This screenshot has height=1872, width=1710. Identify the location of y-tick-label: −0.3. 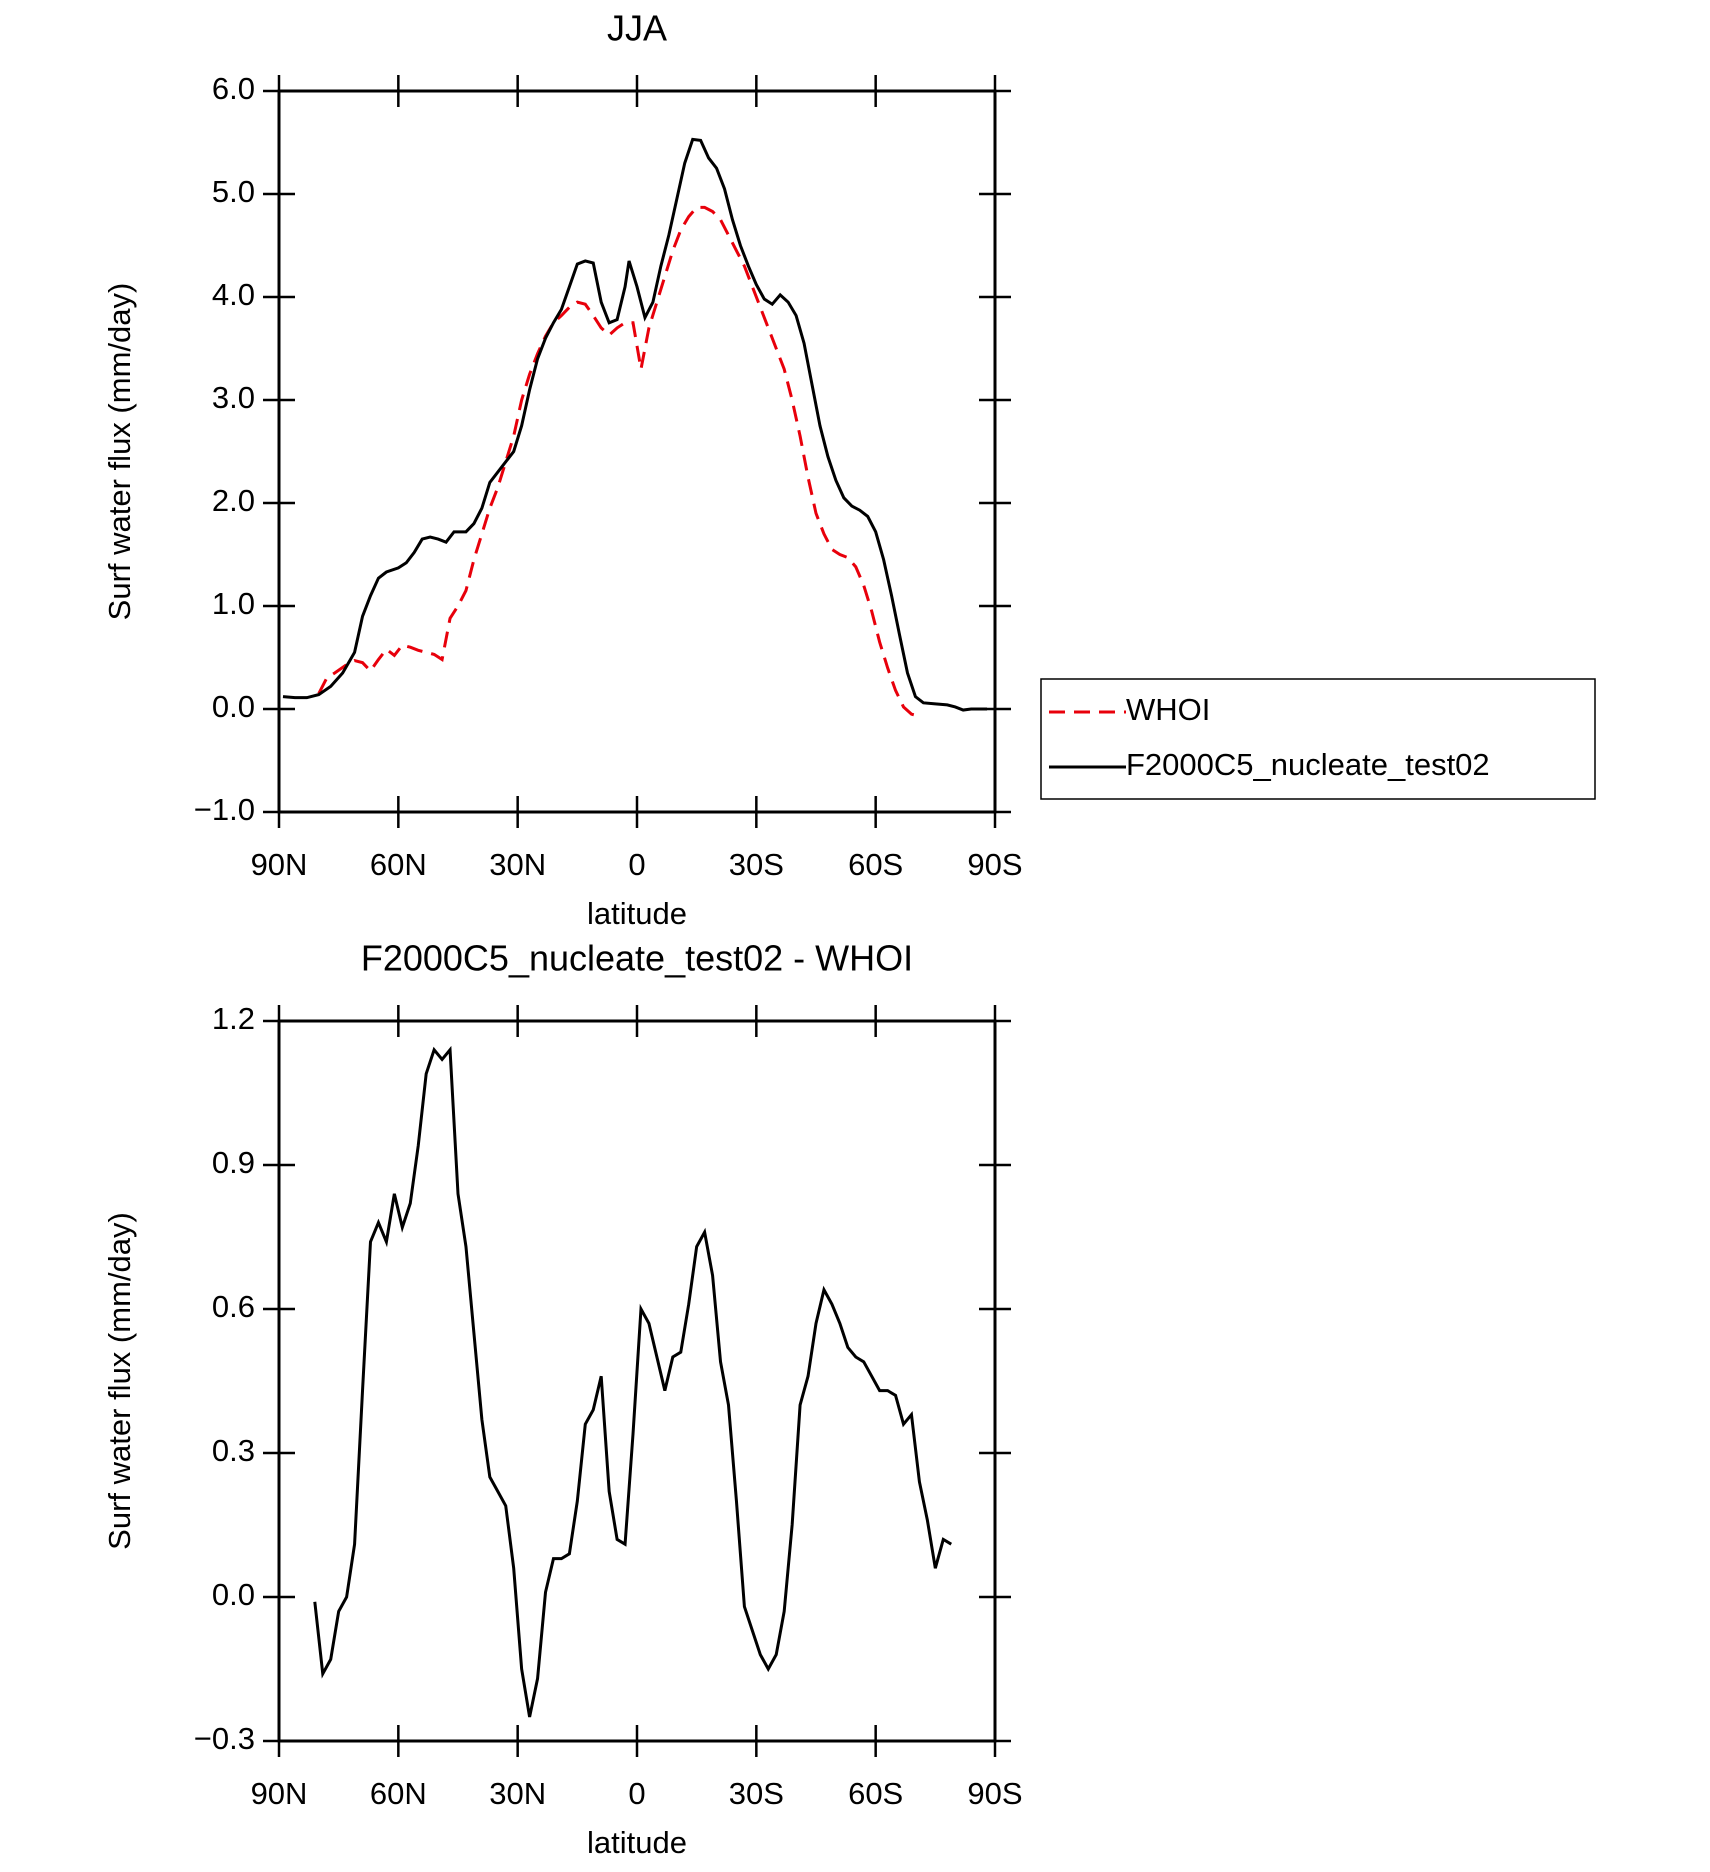
(224, 1738).